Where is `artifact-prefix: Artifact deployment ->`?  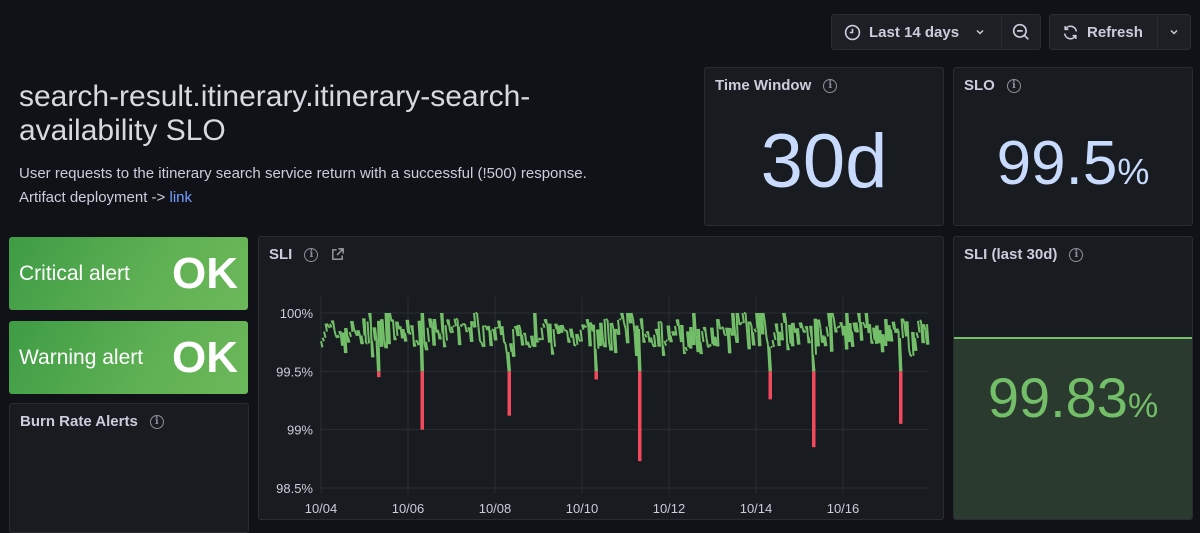 artifact-prefix: Artifact deployment -> is located at coordinates (92, 197).